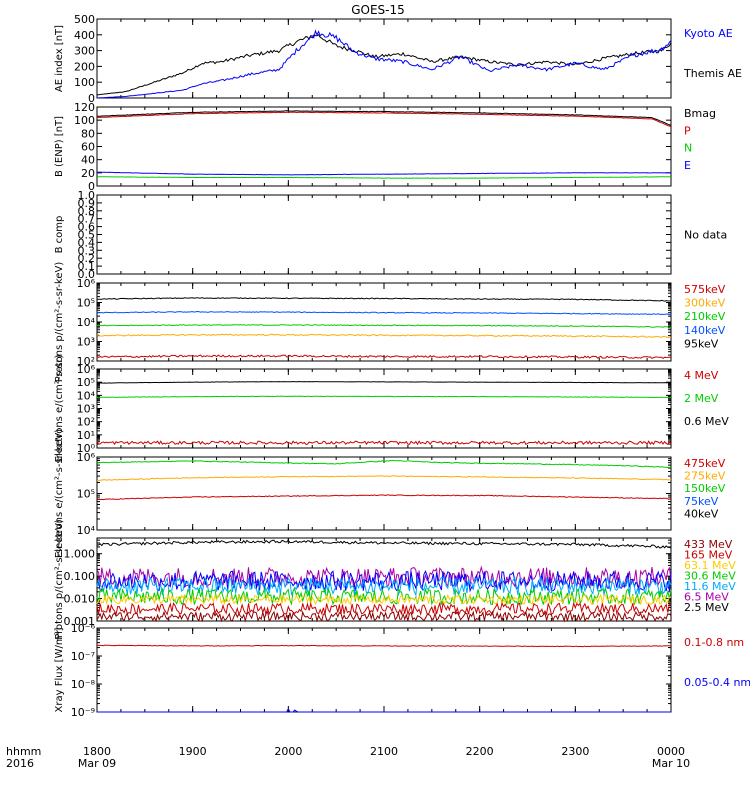 The image size is (750, 800). Describe the element at coordinates (384, 751) in the screenshot. I see `x-tick-label: 2100` at that location.